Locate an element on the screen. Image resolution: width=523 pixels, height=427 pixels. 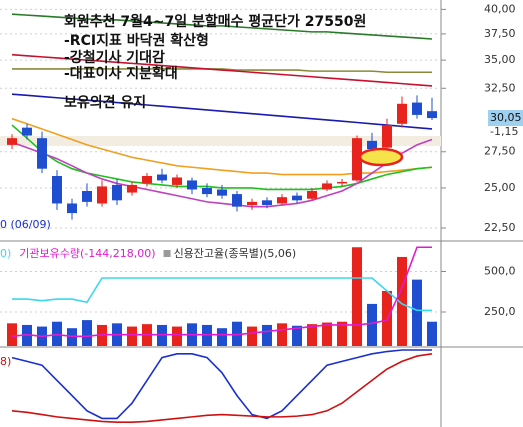
y-tick-label: 25,00 is located at coordinates (500, 187).